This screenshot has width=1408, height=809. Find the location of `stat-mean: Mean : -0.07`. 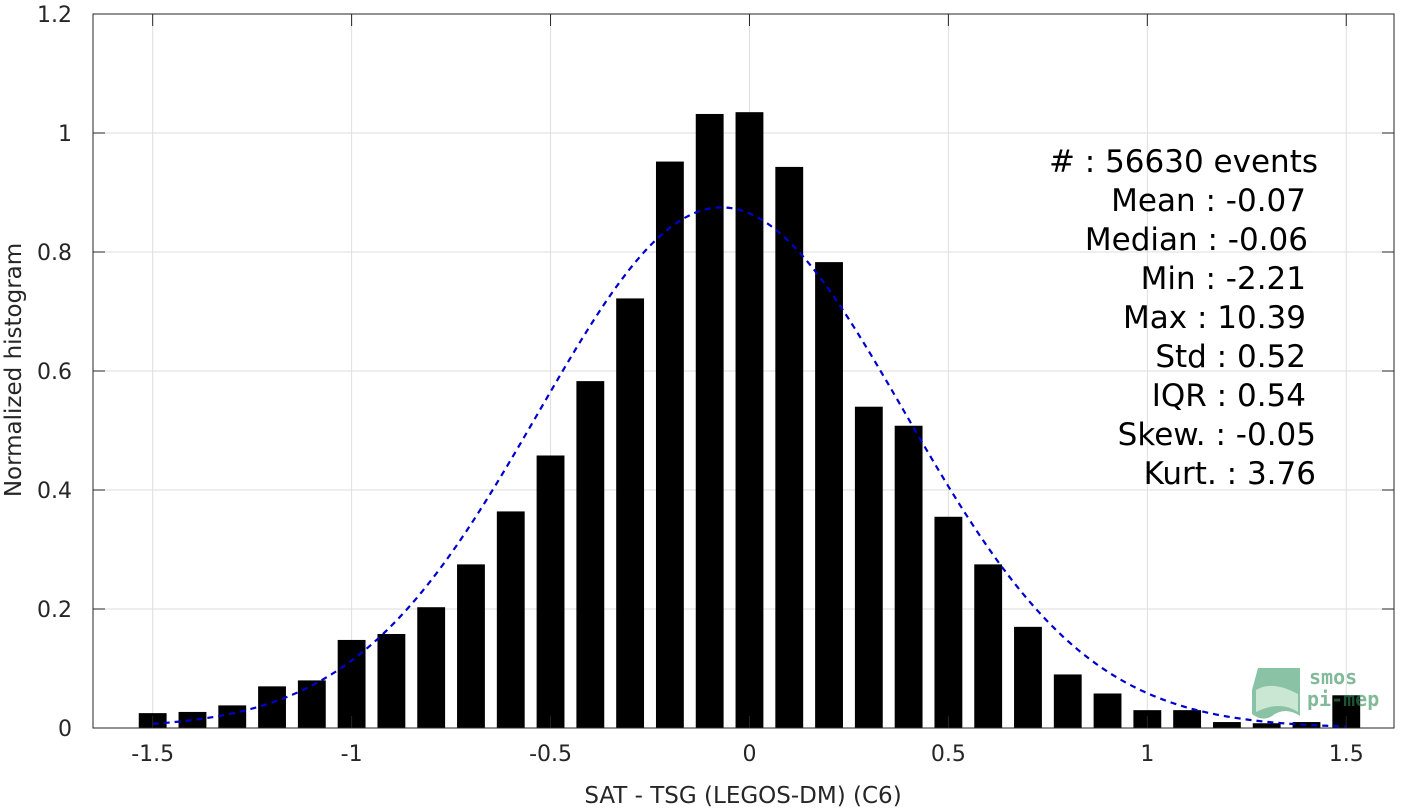

stat-mean: Mean : -0.07 is located at coordinates (1208, 201).